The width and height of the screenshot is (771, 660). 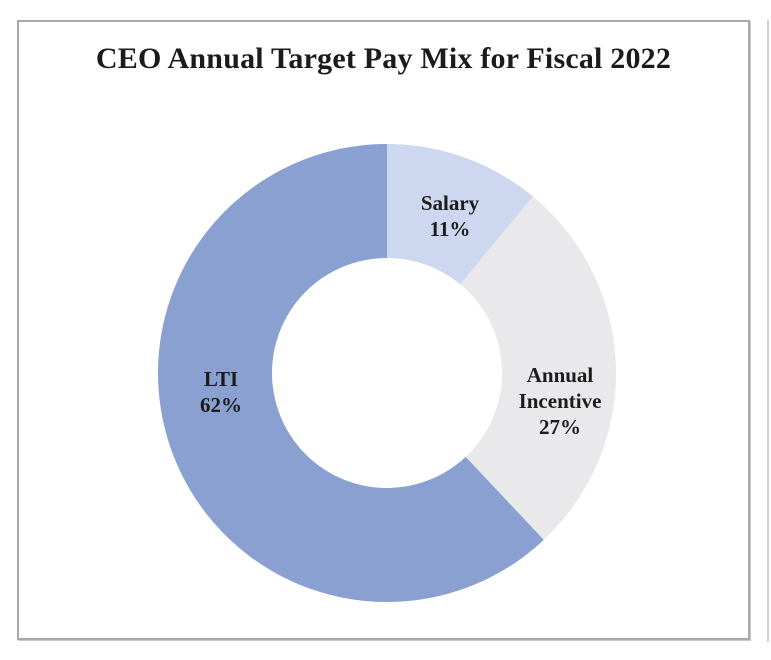 I want to click on slice-label-salary: Salary 11%, so click(x=450, y=216).